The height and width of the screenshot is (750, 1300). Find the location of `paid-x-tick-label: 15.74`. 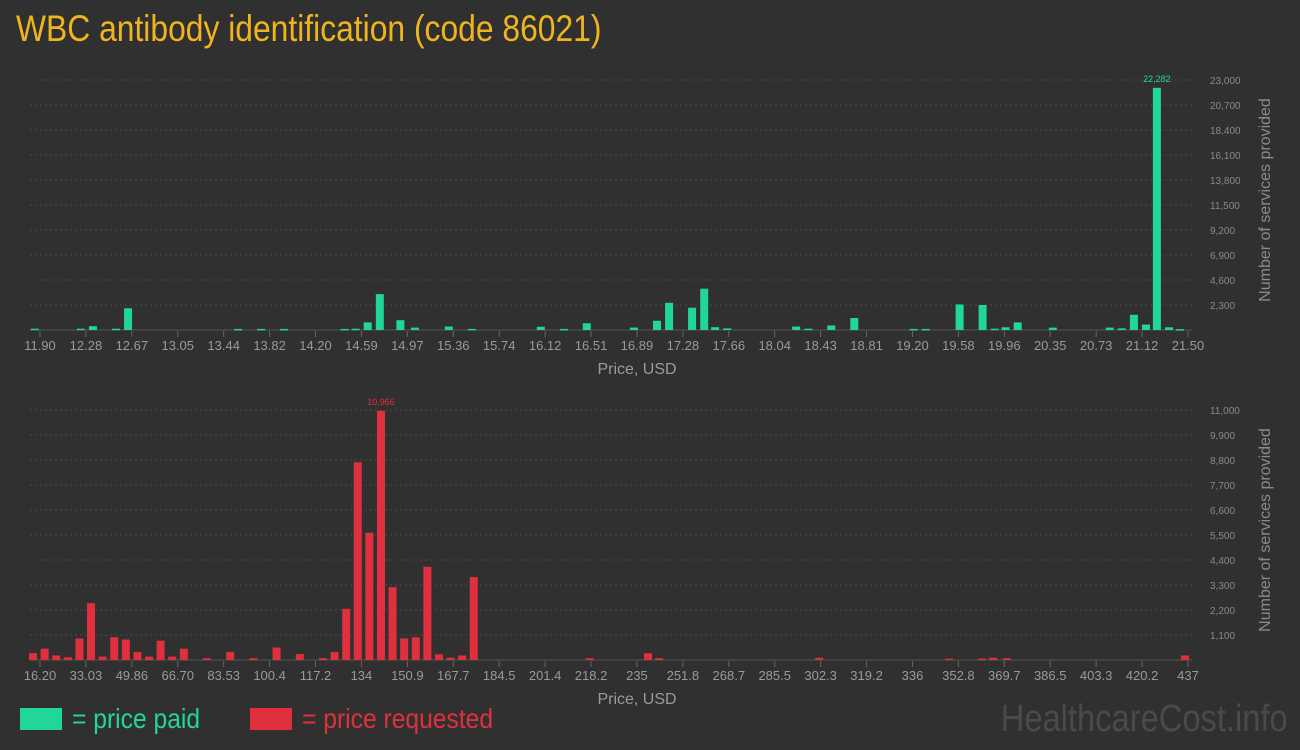

paid-x-tick-label: 15.74 is located at coordinates (499, 345).